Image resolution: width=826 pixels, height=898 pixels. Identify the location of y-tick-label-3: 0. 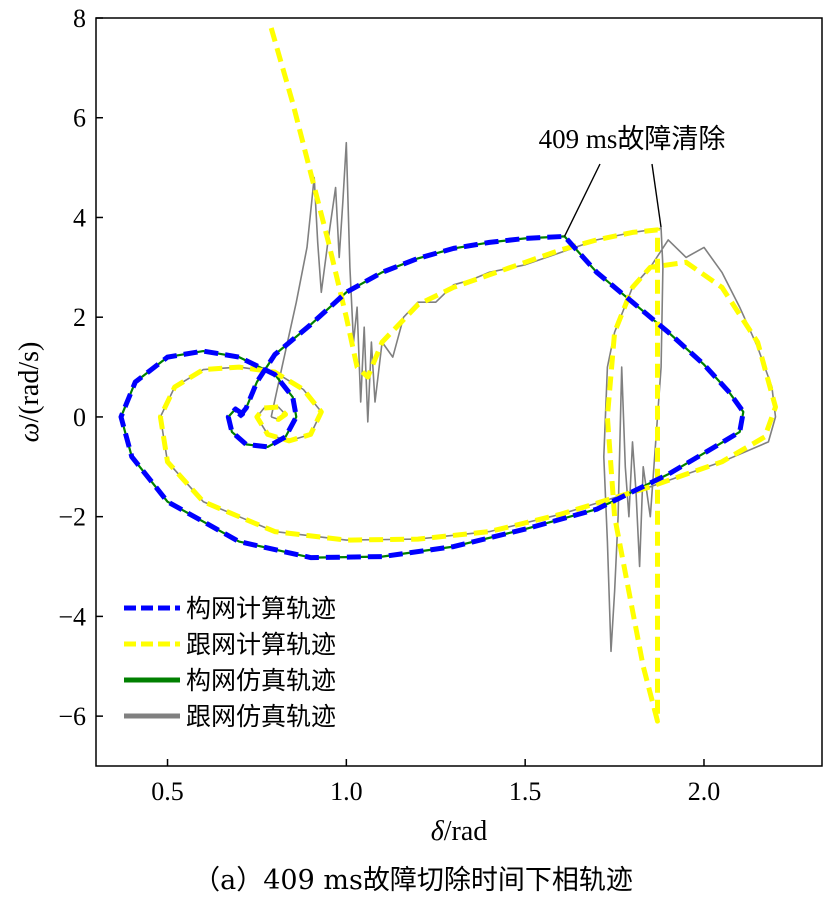
(79, 417).